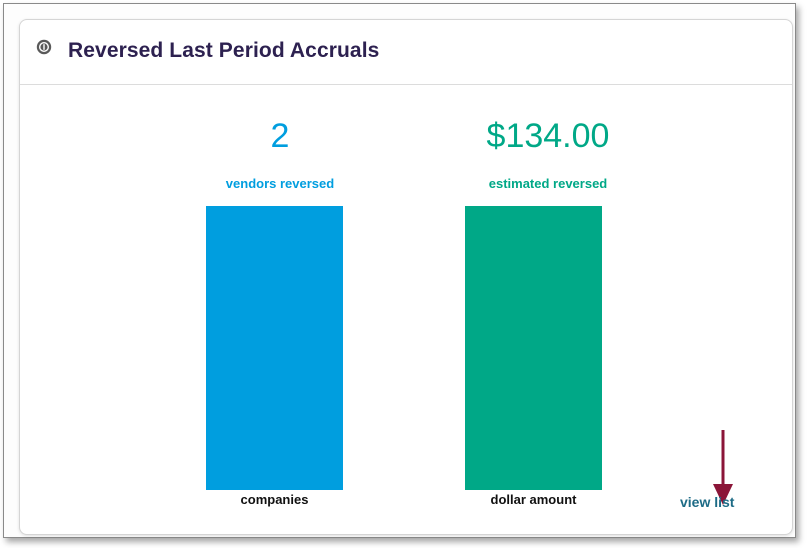  I want to click on card-header: Reversed Last Period Accruals, so click(406, 52).